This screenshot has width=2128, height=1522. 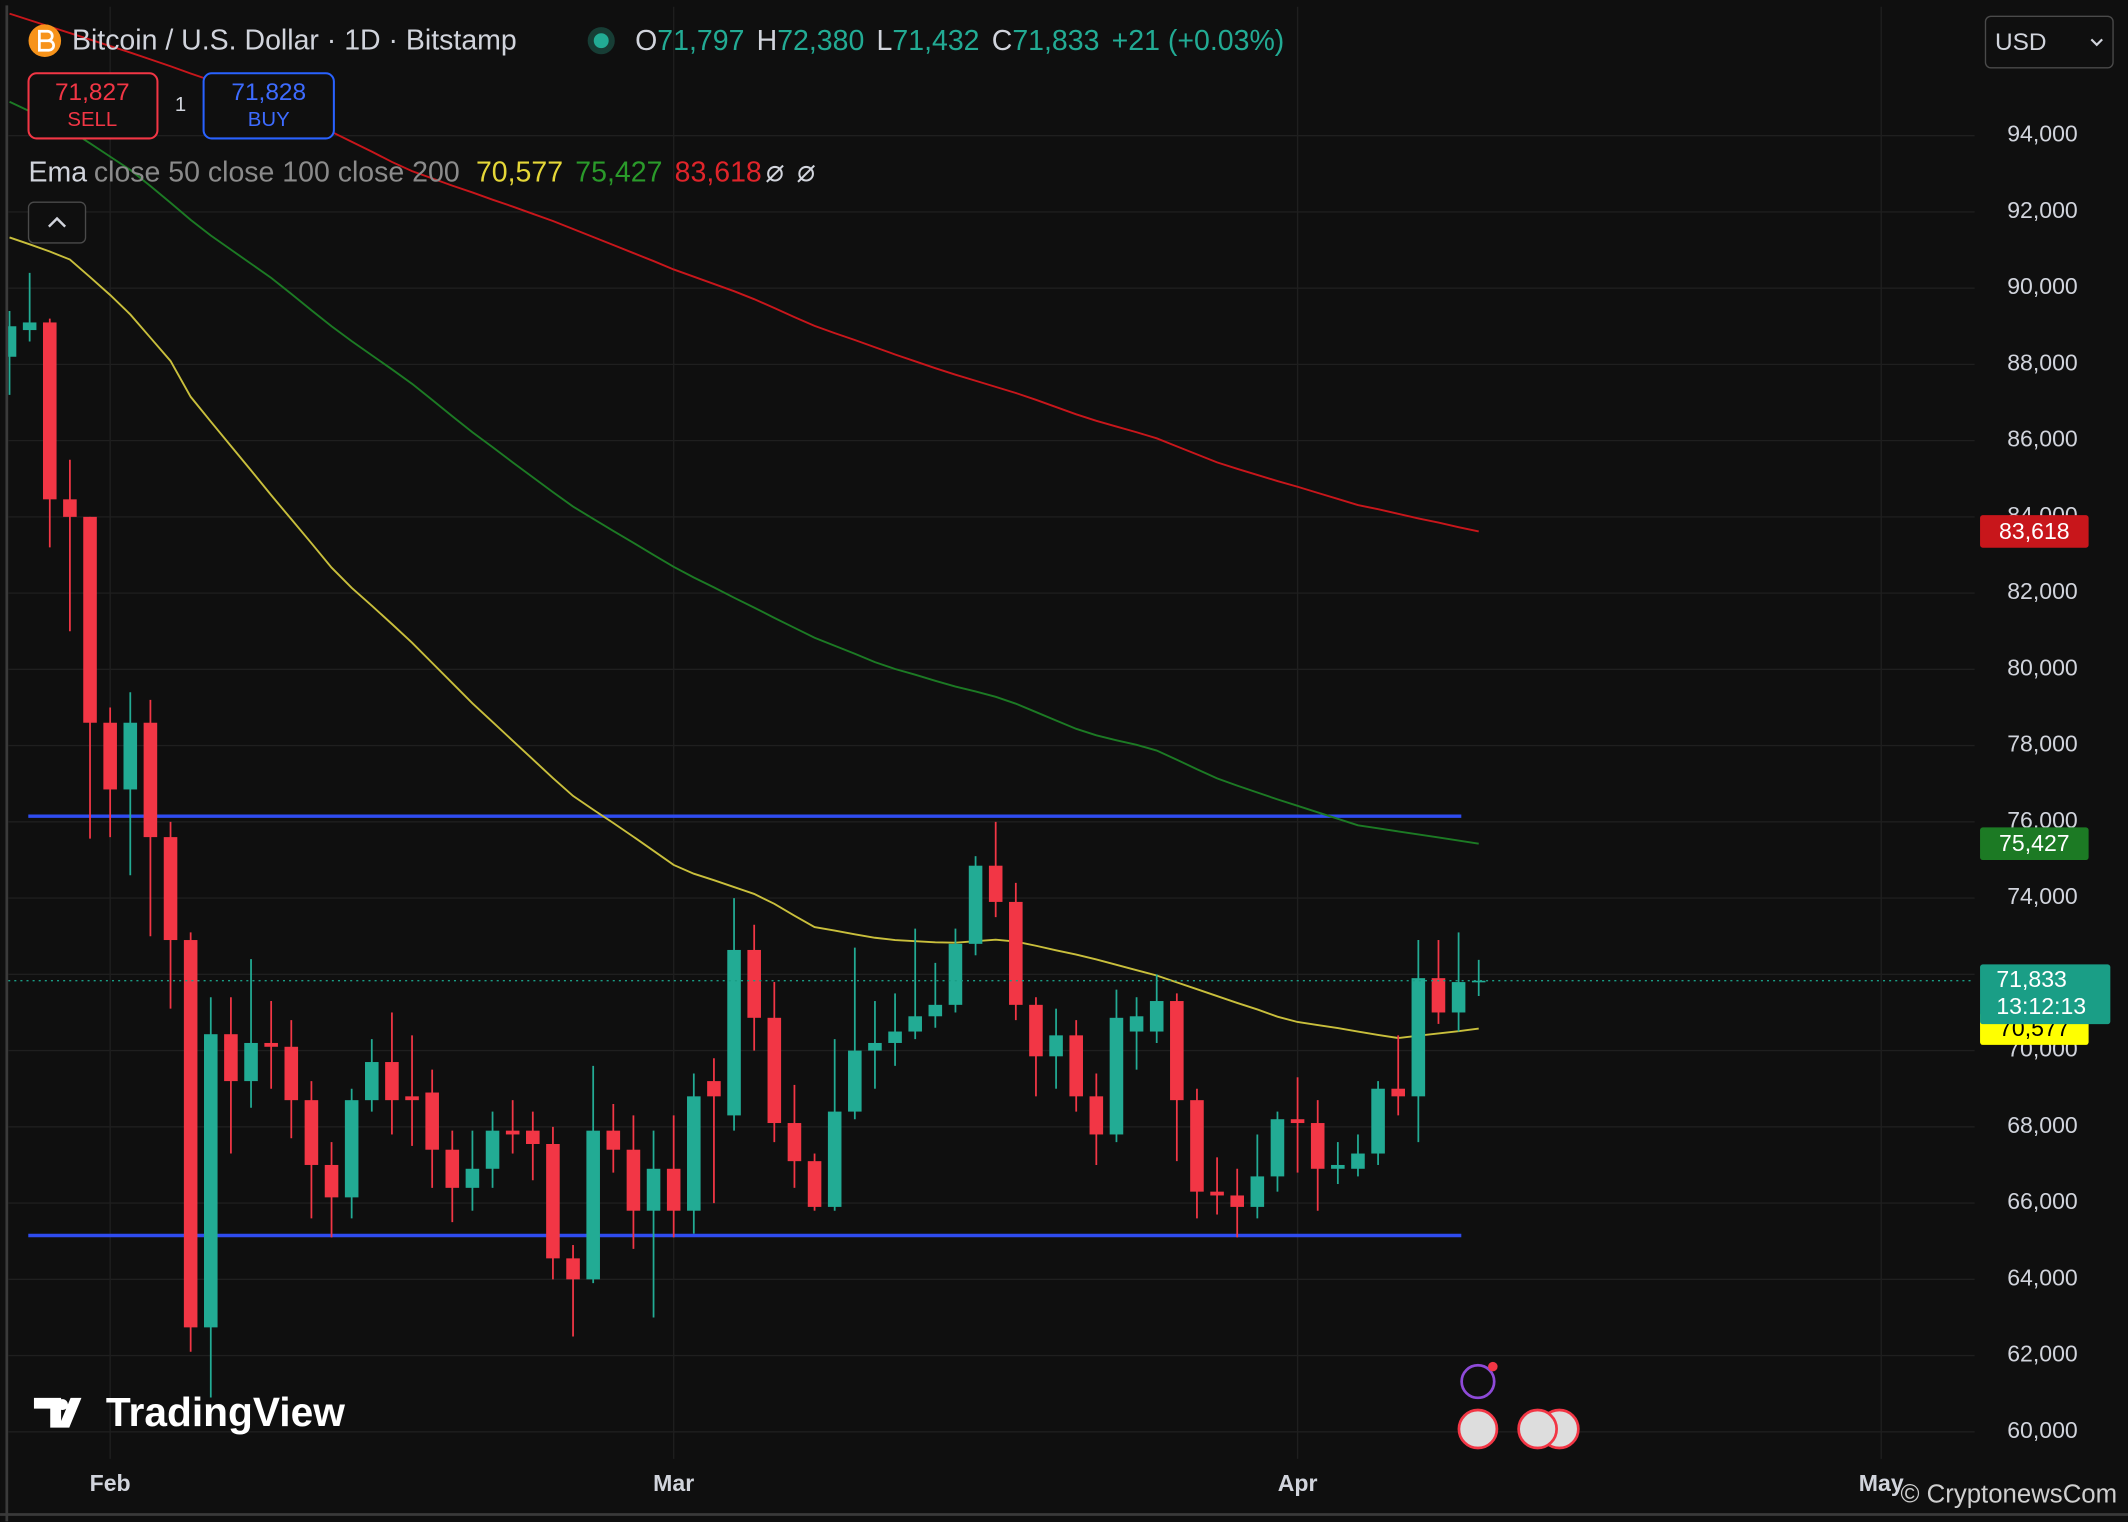 I want to click on buy-button, so click(x=268, y=106).